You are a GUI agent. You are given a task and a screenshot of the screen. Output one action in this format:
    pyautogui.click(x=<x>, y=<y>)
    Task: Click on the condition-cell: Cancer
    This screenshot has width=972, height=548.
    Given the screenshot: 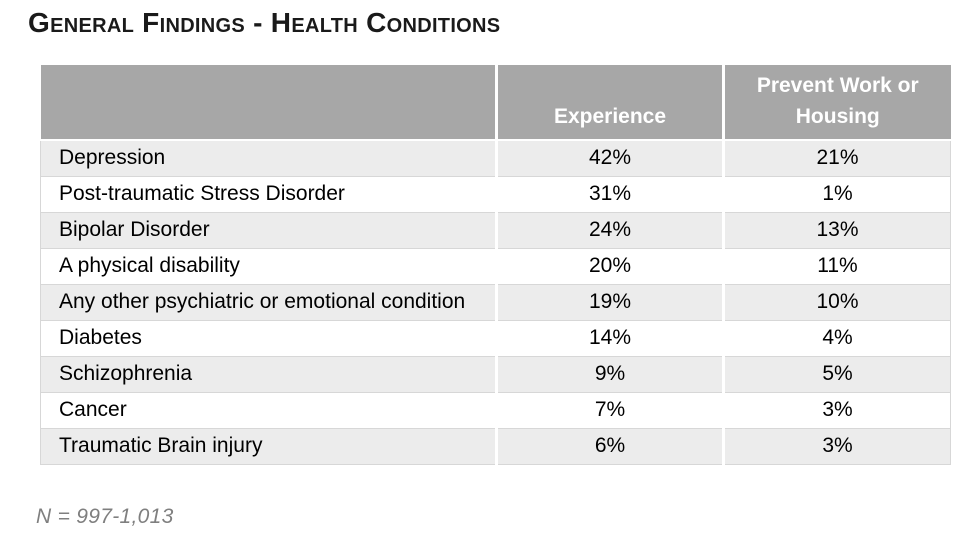 What is the action you would take?
    pyautogui.click(x=269, y=410)
    